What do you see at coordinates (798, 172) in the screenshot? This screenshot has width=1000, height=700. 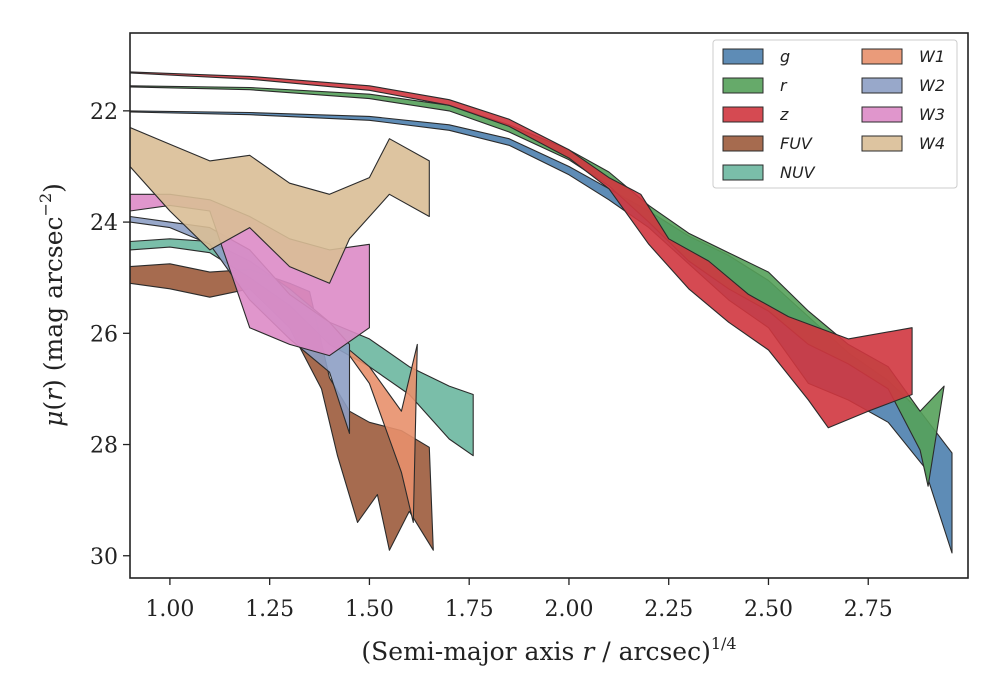 I see `legend-label-nuv: NUV` at bounding box center [798, 172].